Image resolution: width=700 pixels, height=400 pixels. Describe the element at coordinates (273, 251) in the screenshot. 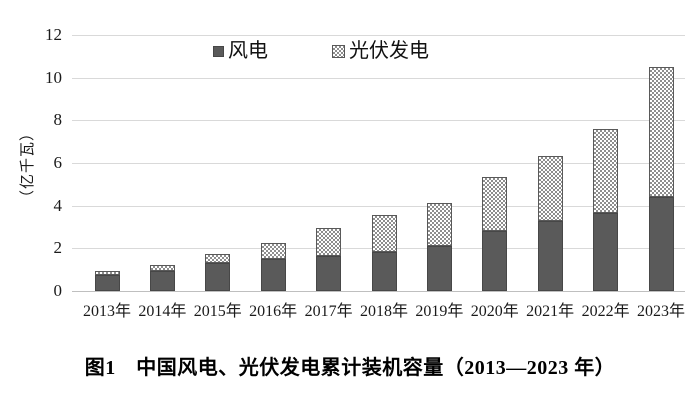

I see `bar-solar-2016年` at that location.